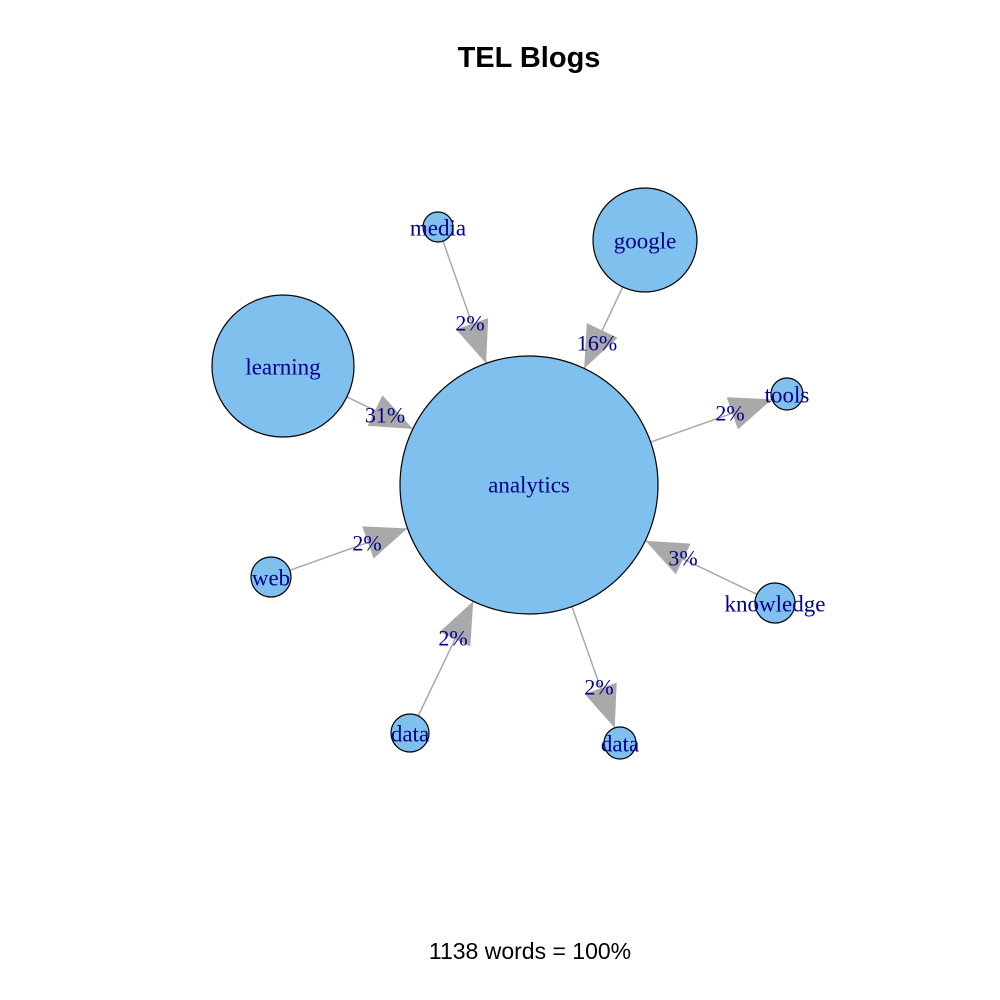 This screenshot has height=1000, width=1000. I want to click on node-label-data-right: data, so click(620, 744).